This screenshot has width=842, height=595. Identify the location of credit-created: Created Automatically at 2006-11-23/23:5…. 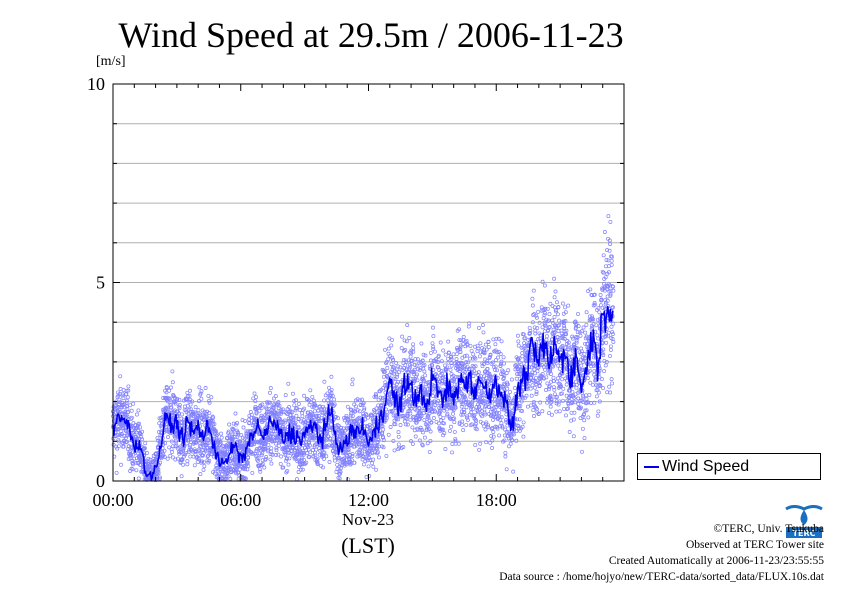
(716, 561).